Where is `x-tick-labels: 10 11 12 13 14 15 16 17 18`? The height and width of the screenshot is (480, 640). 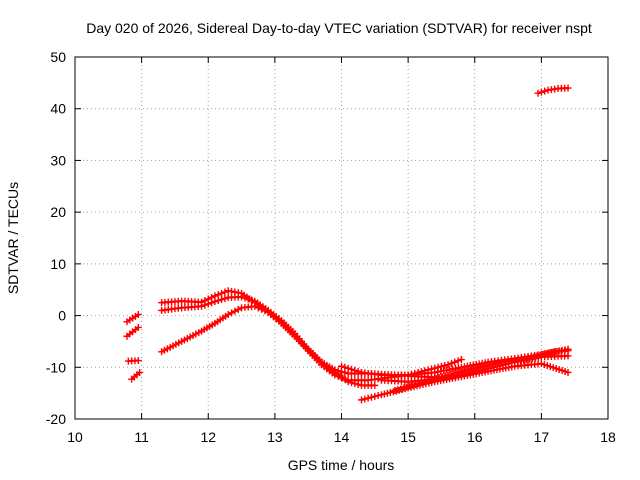
x-tick-labels: 10 11 12 13 14 15 16 17 18 is located at coordinates (341, 437).